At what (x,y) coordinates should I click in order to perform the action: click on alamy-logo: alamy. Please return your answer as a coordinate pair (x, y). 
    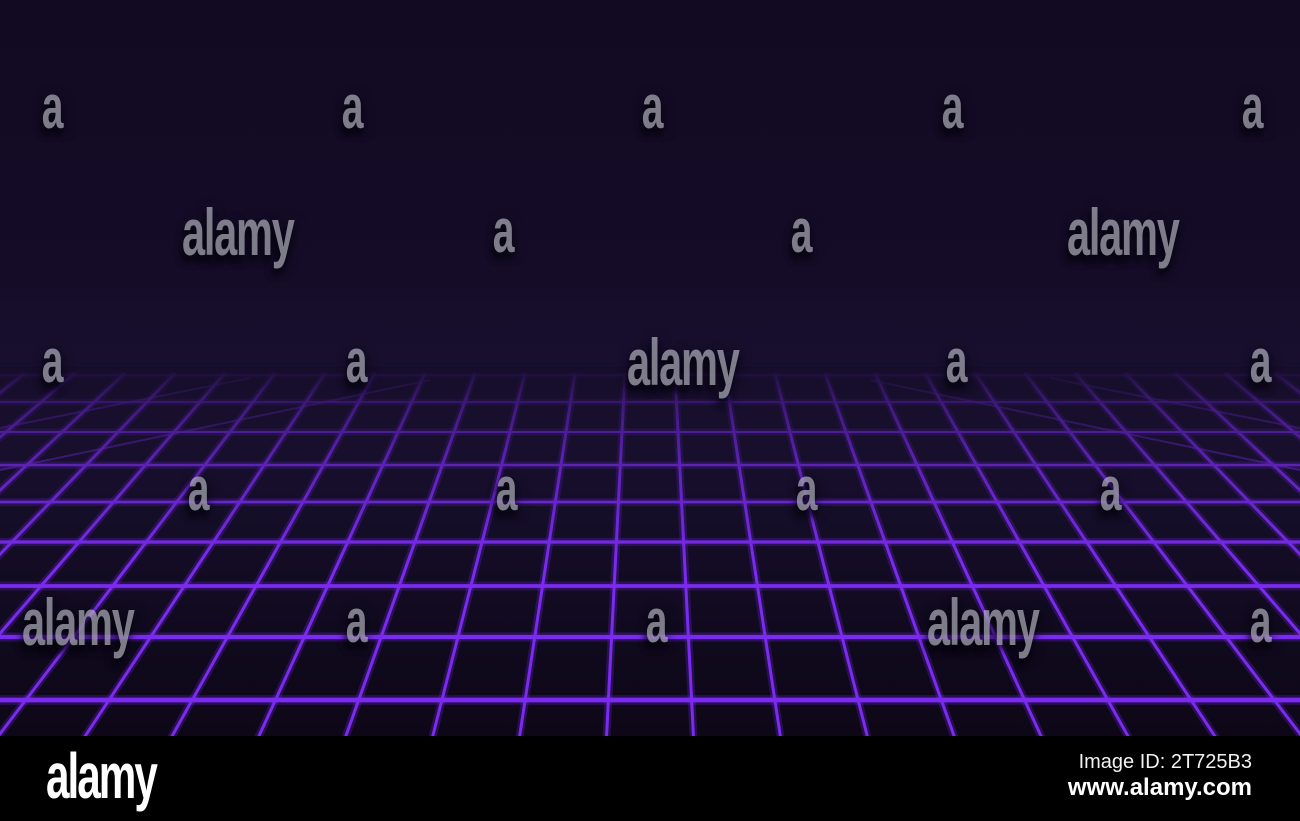
    Looking at the image, I should click on (102, 776).